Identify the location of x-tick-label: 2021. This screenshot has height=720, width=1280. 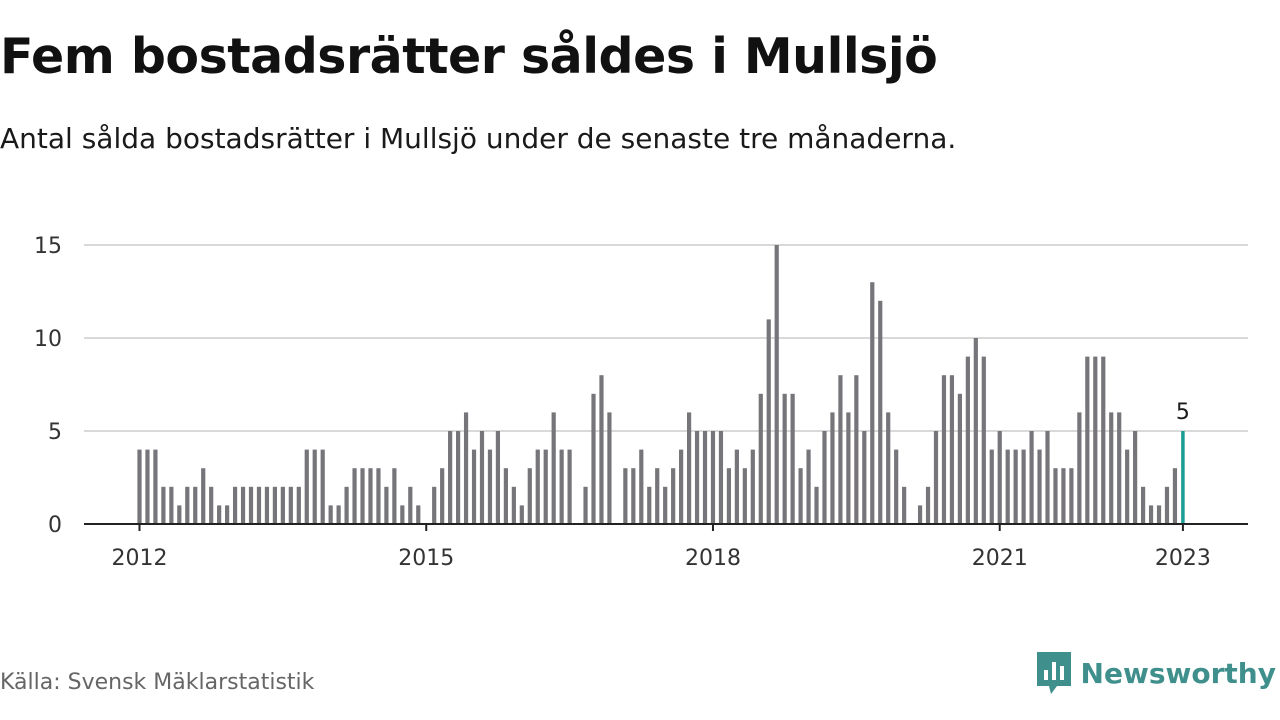
(1000, 558).